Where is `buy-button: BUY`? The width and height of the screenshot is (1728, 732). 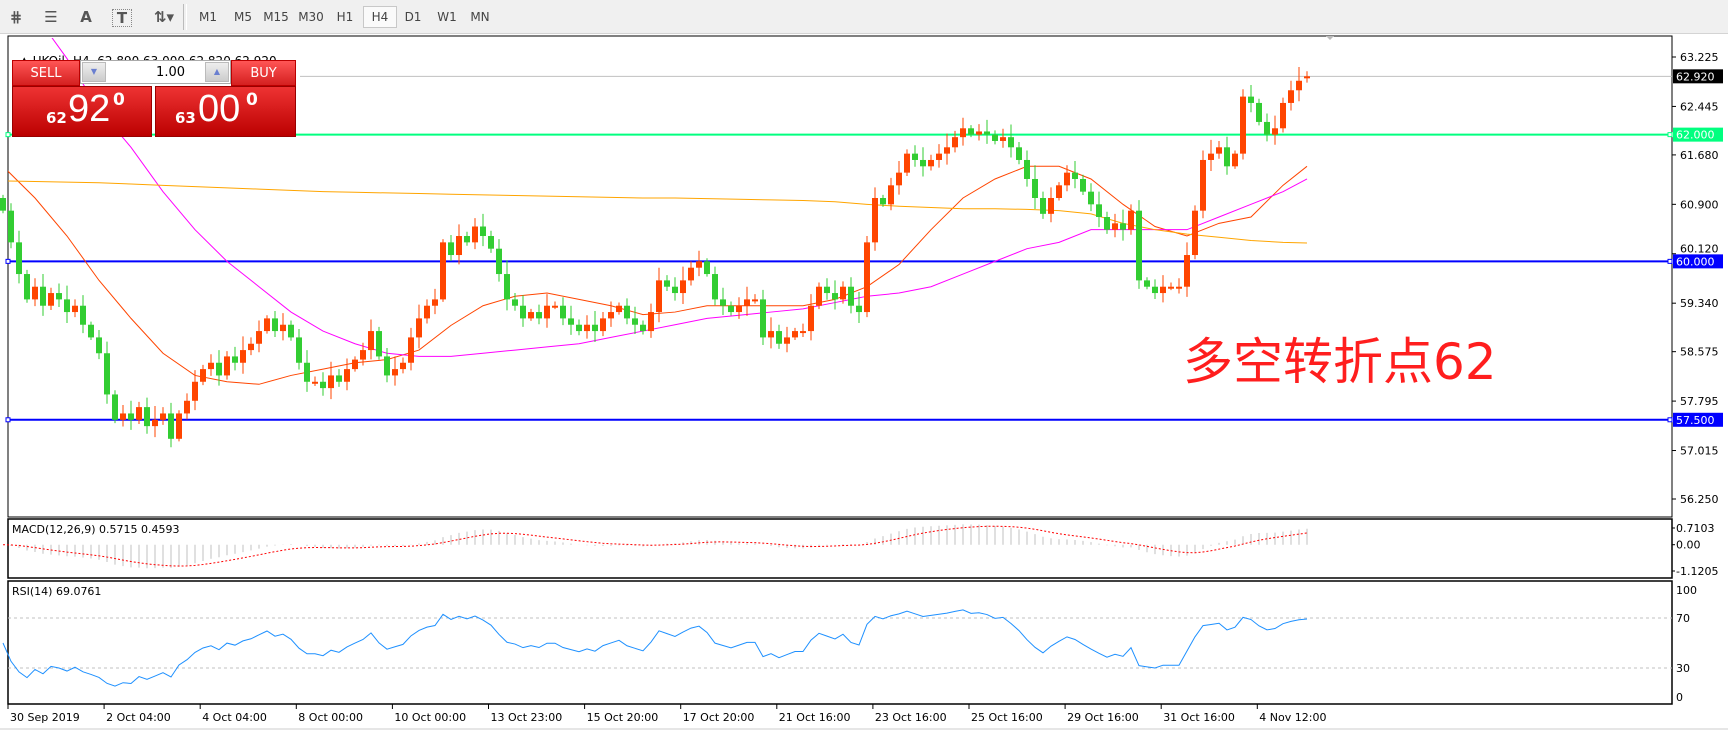
buy-button: BUY is located at coordinates (263, 73).